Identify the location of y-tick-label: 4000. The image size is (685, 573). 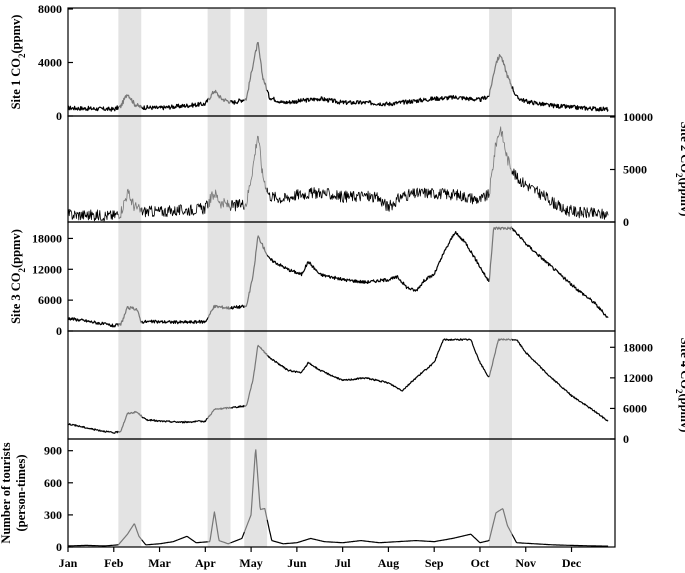
(50, 63).